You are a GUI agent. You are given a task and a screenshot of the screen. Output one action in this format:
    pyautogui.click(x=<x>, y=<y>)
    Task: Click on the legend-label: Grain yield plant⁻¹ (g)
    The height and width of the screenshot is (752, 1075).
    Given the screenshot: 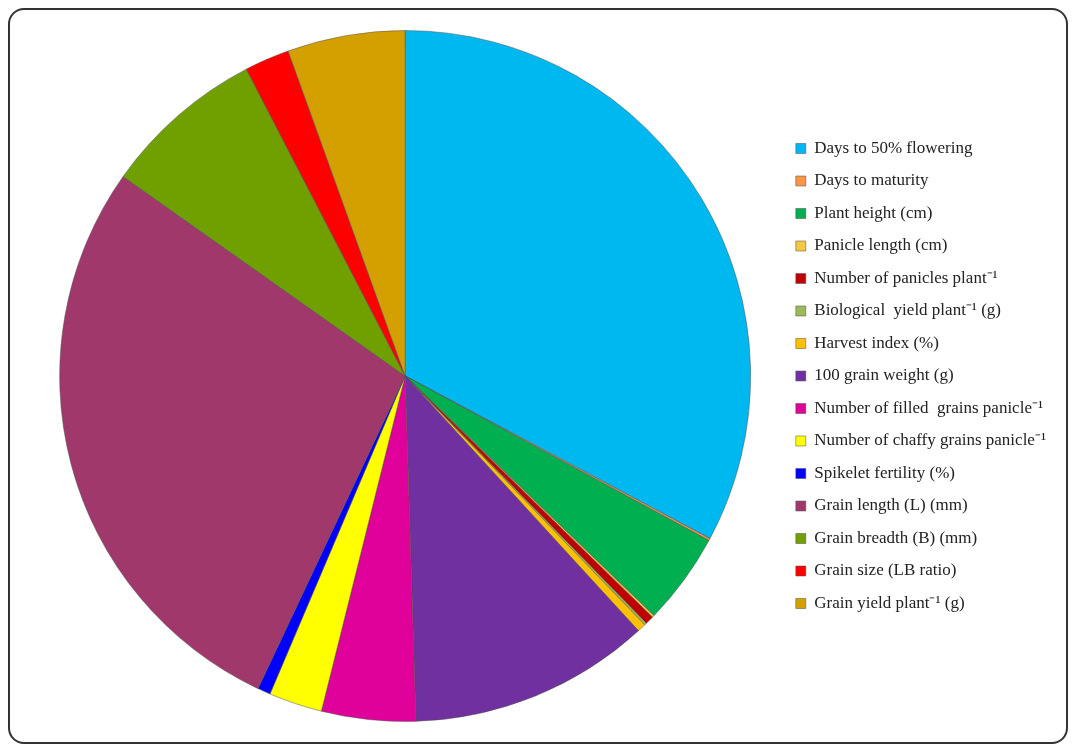 What is the action you would take?
    pyautogui.click(x=889, y=602)
    